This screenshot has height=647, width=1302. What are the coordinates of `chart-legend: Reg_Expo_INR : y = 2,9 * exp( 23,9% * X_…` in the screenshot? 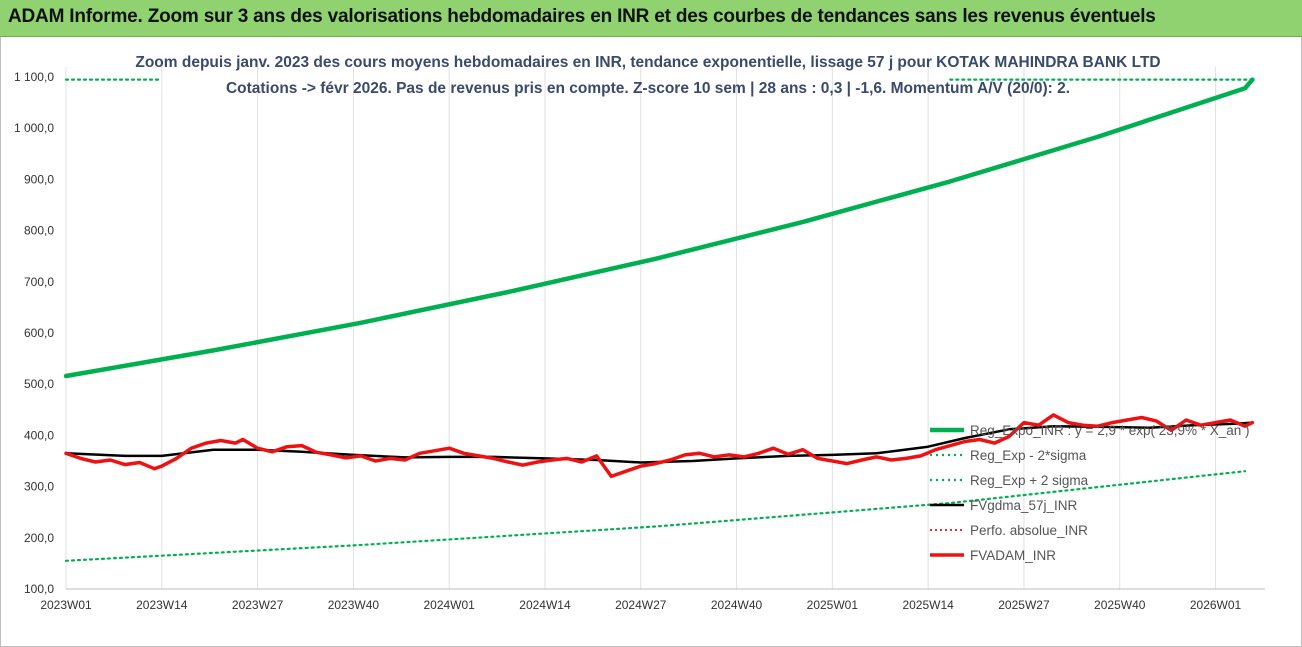 It's located at (1090, 493).